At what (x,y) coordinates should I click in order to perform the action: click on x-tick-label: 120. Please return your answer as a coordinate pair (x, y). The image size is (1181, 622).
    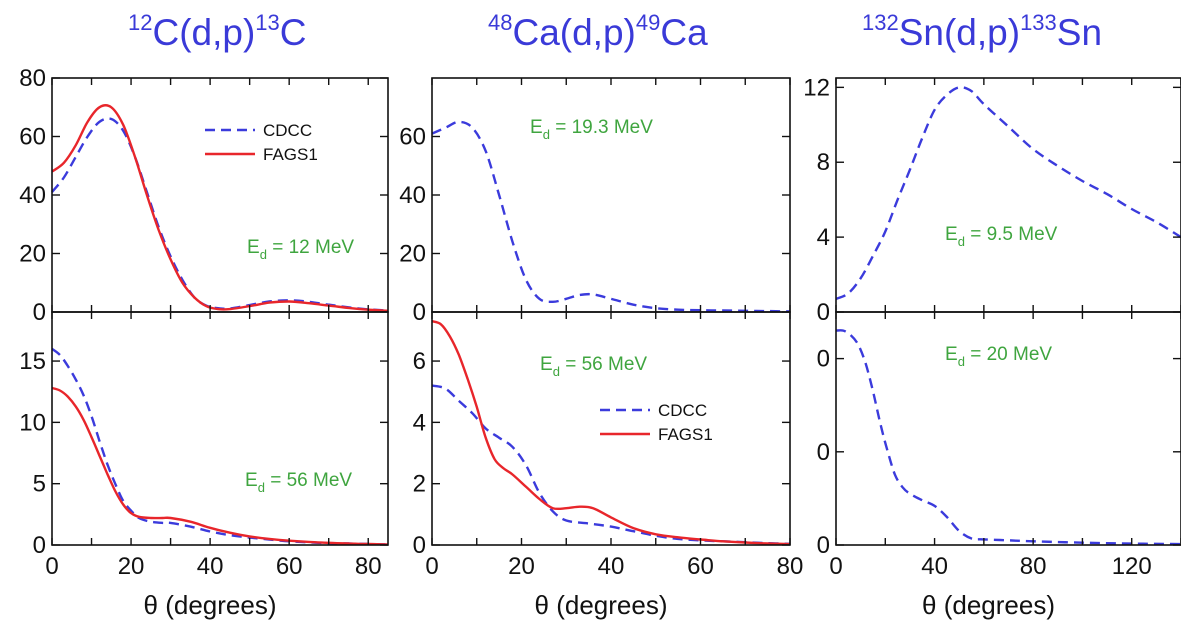
    Looking at the image, I should click on (1132, 566).